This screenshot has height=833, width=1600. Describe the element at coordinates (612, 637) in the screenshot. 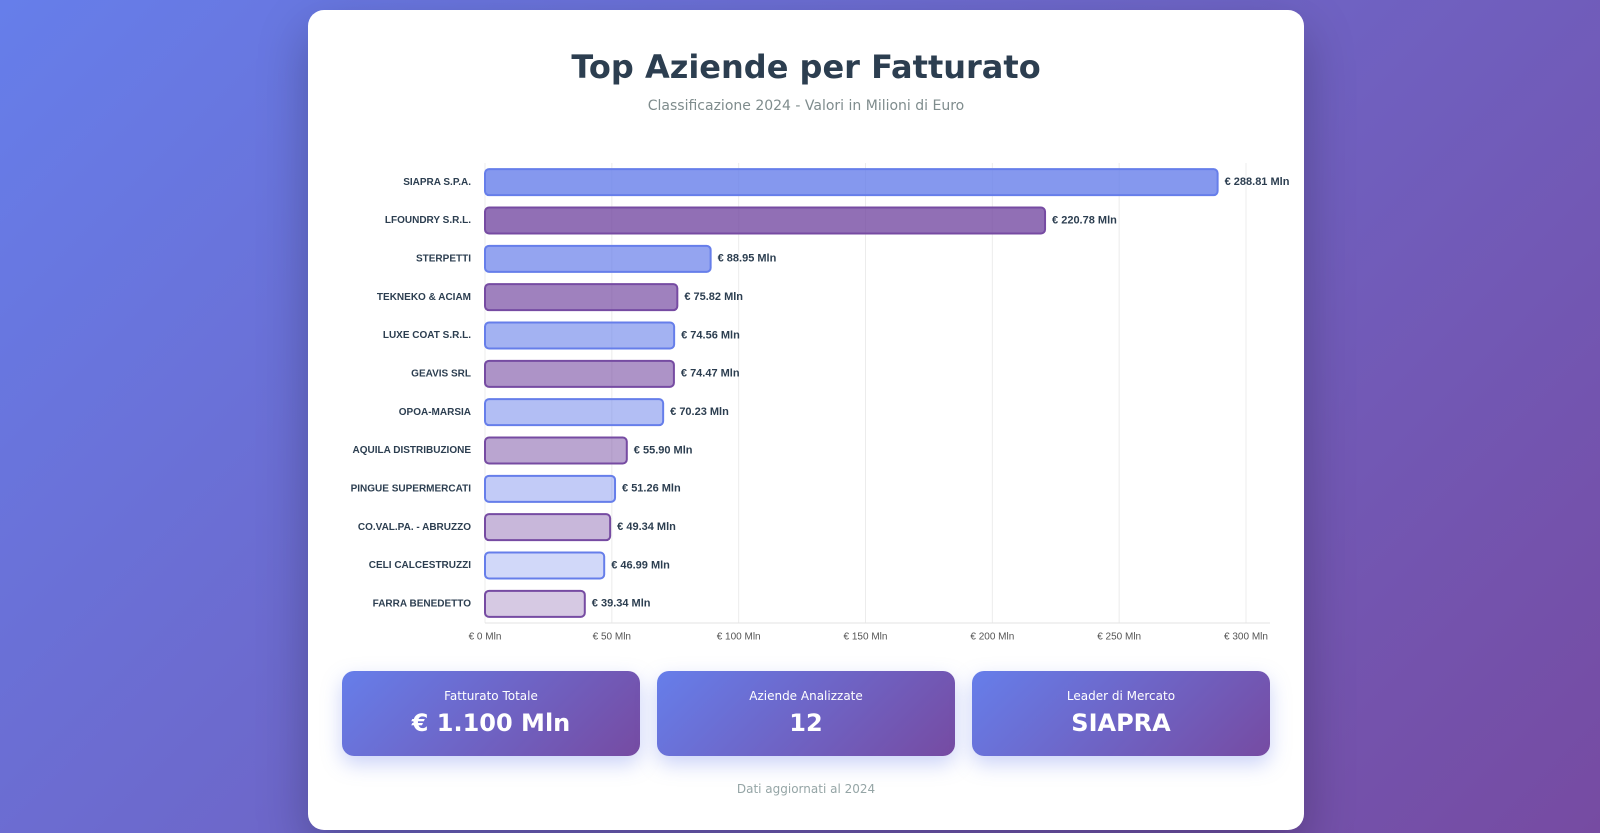

I see `x-tick-label: € 50 Mln` at that location.